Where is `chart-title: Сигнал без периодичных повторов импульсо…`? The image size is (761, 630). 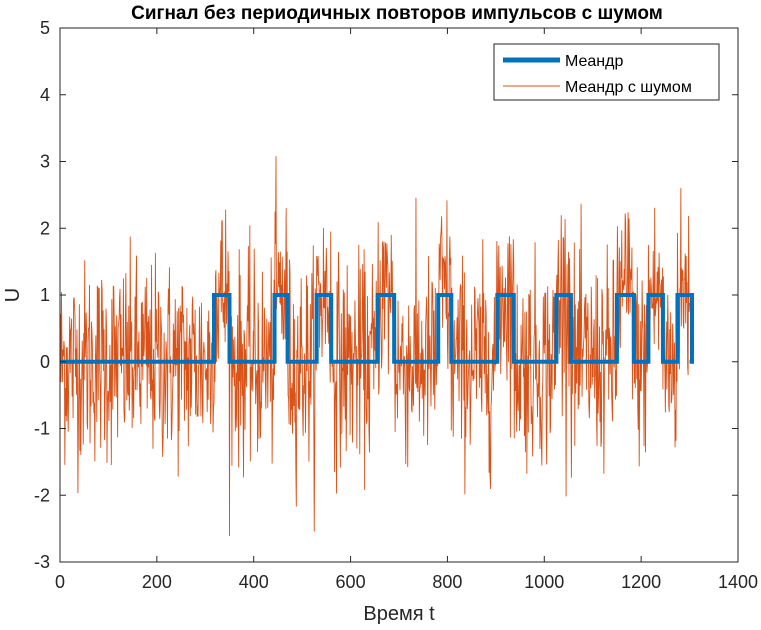
chart-title: Сигнал без периодичных повторов импульсо… is located at coordinates (397, 13).